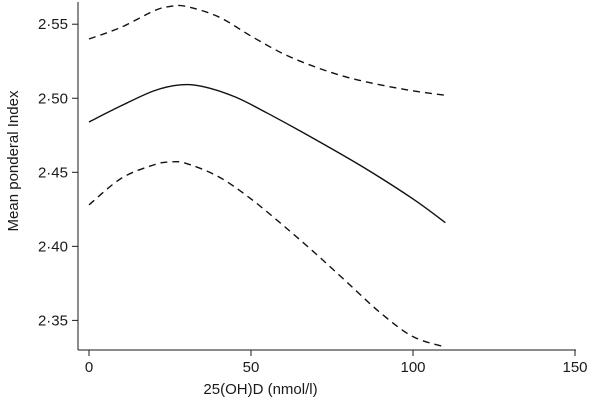 This screenshot has height=404, width=590. Describe the element at coordinates (412, 367) in the screenshot. I see `x-tick-label: 100` at that location.